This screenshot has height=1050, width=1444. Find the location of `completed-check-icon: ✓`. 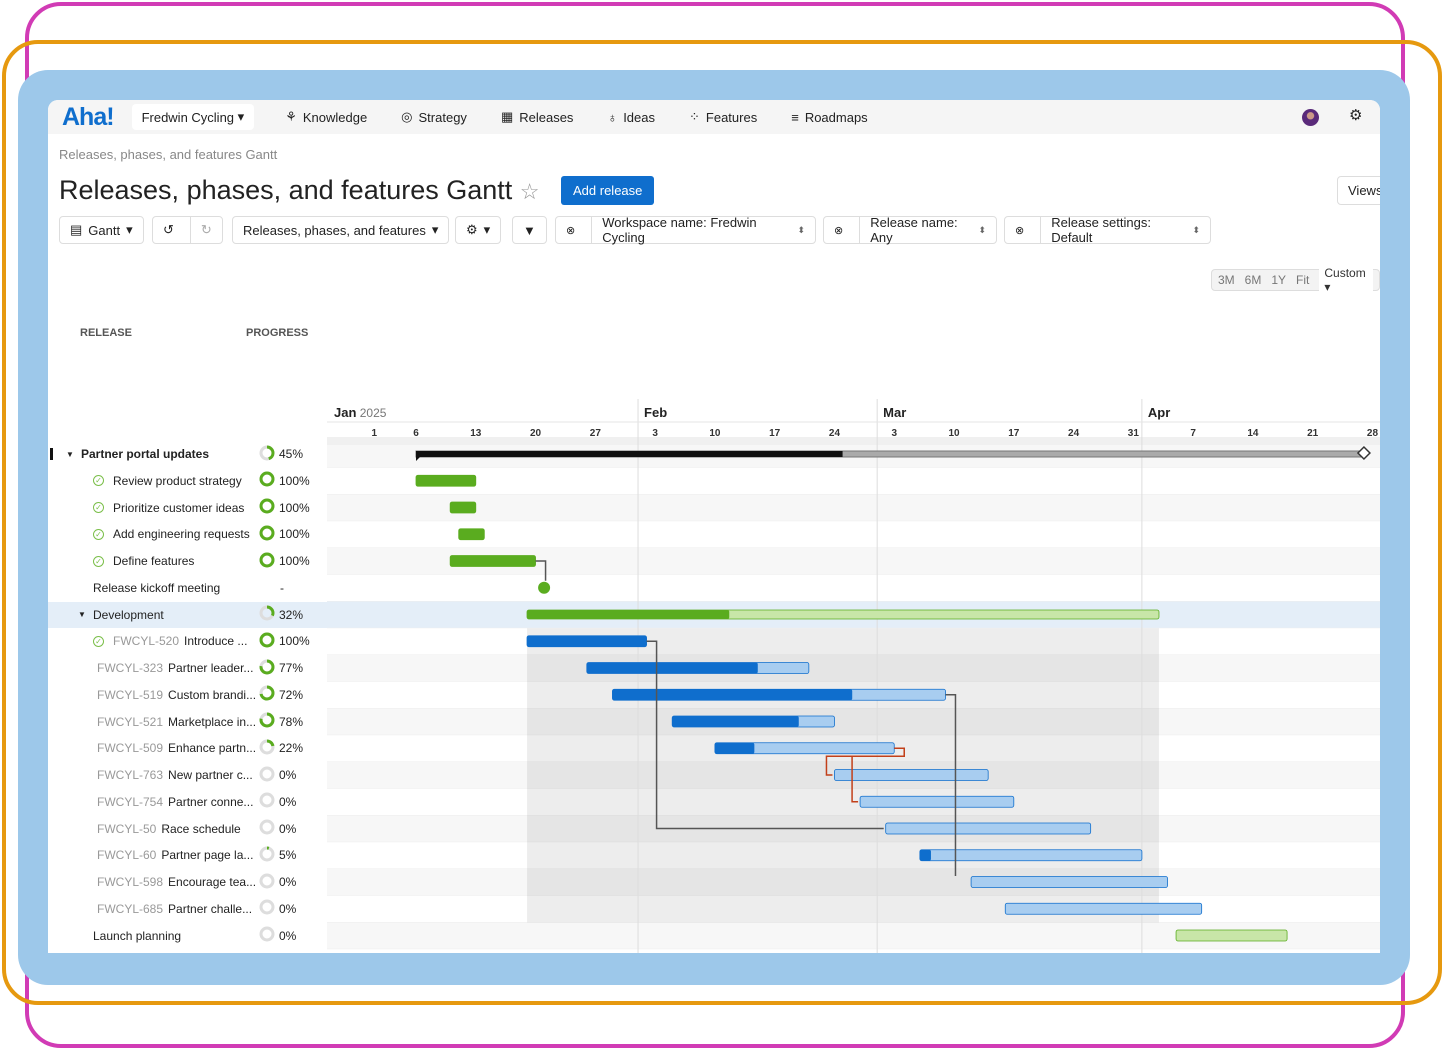

completed-check-icon: ✓ is located at coordinates (98, 641).